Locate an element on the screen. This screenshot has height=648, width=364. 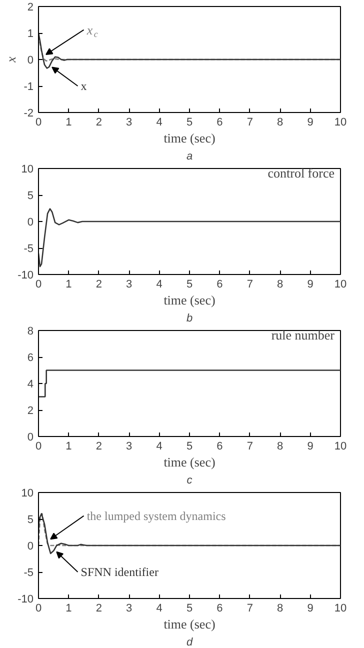
series-label: SFNN identifier is located at coordinates (119, 572).